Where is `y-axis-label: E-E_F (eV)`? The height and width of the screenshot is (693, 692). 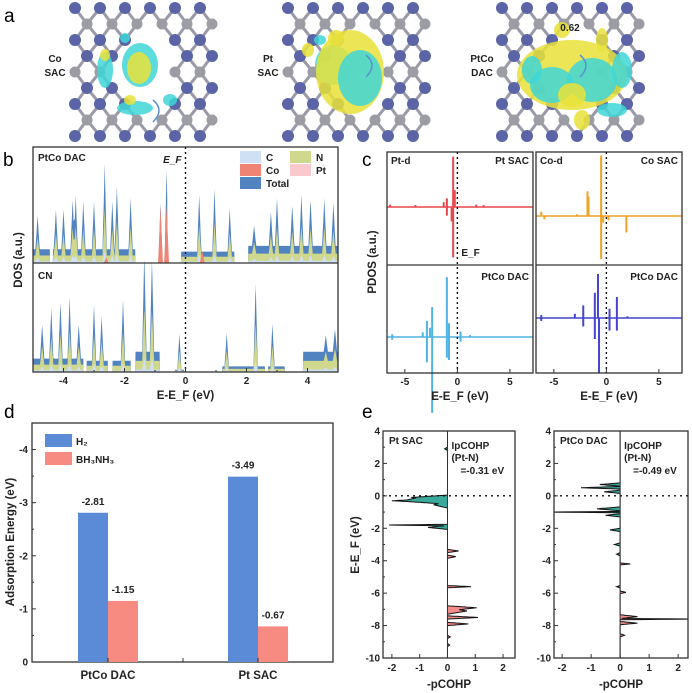
y-axis-label: E-E_F (eV) is located at coordinates (356, 545).